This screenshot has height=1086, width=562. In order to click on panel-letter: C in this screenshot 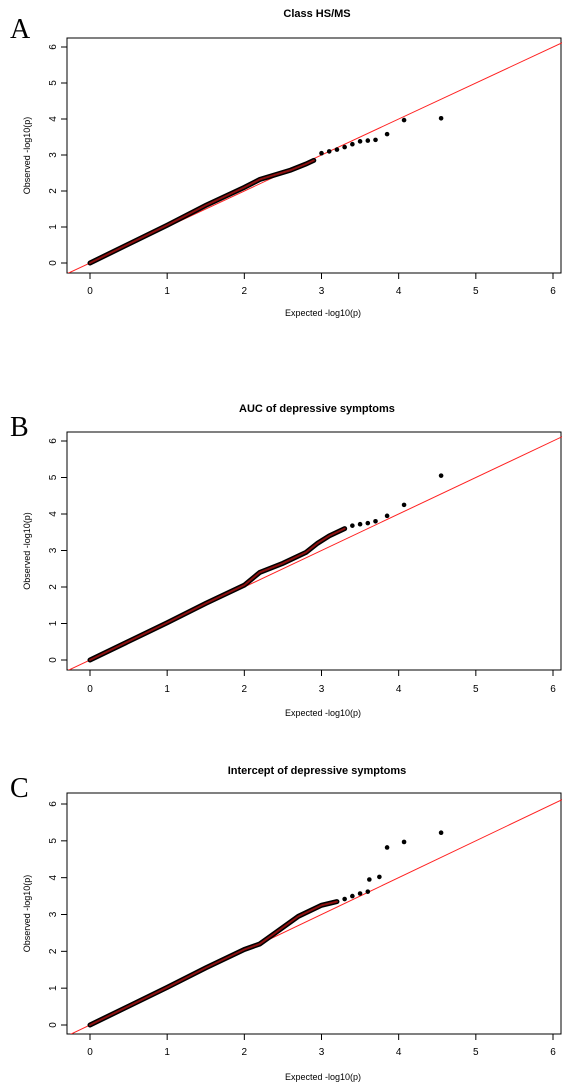, I will do `click(19, 788)`.